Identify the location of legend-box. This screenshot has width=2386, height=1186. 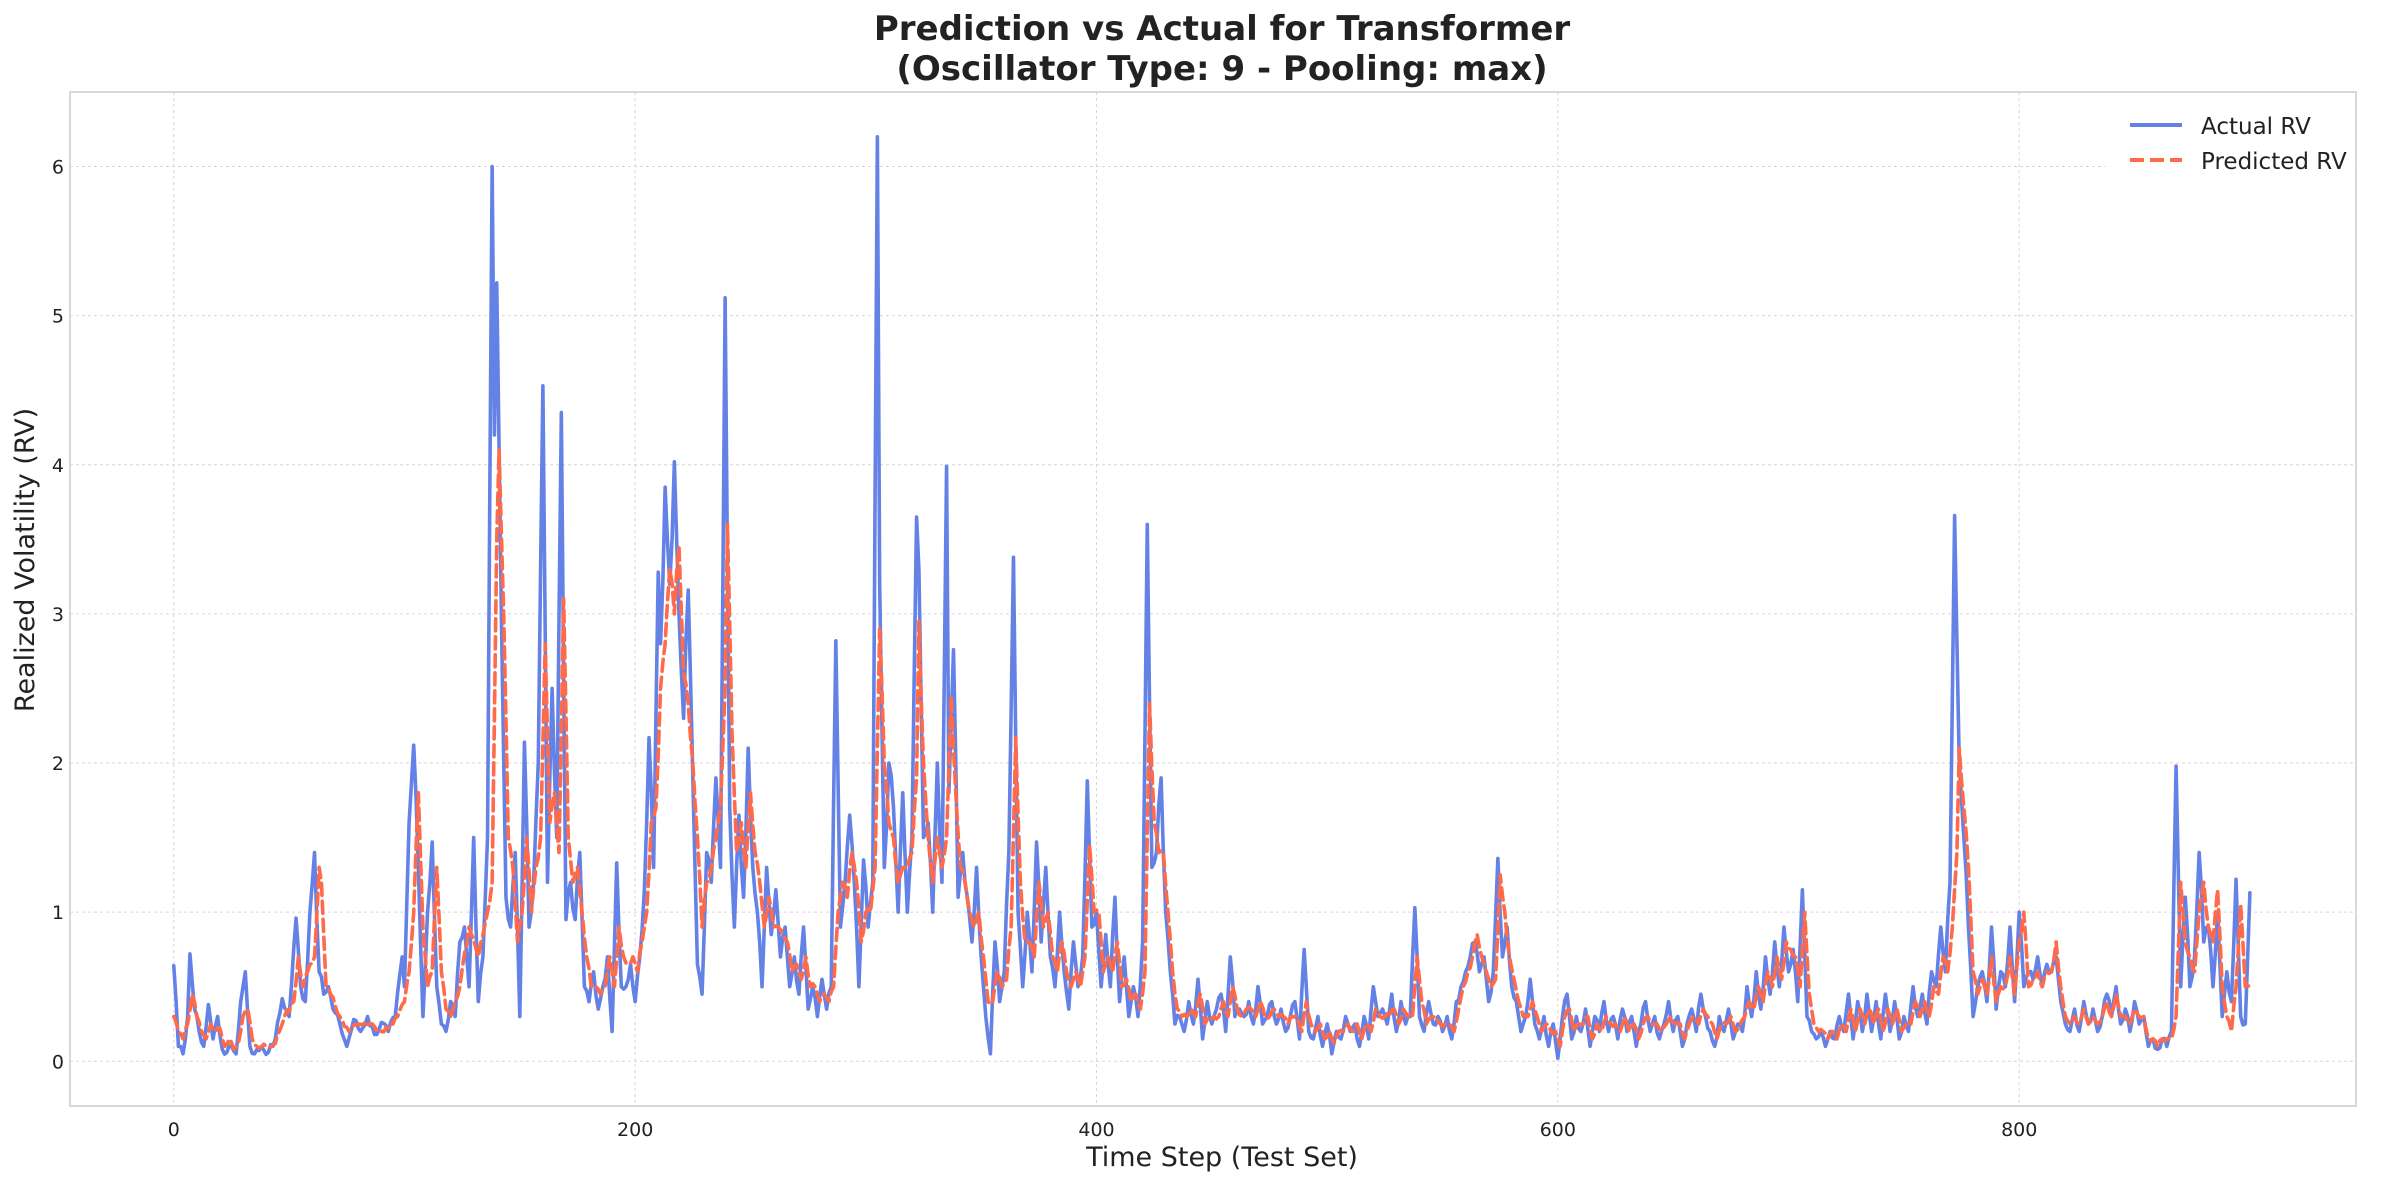
(2230, 144).